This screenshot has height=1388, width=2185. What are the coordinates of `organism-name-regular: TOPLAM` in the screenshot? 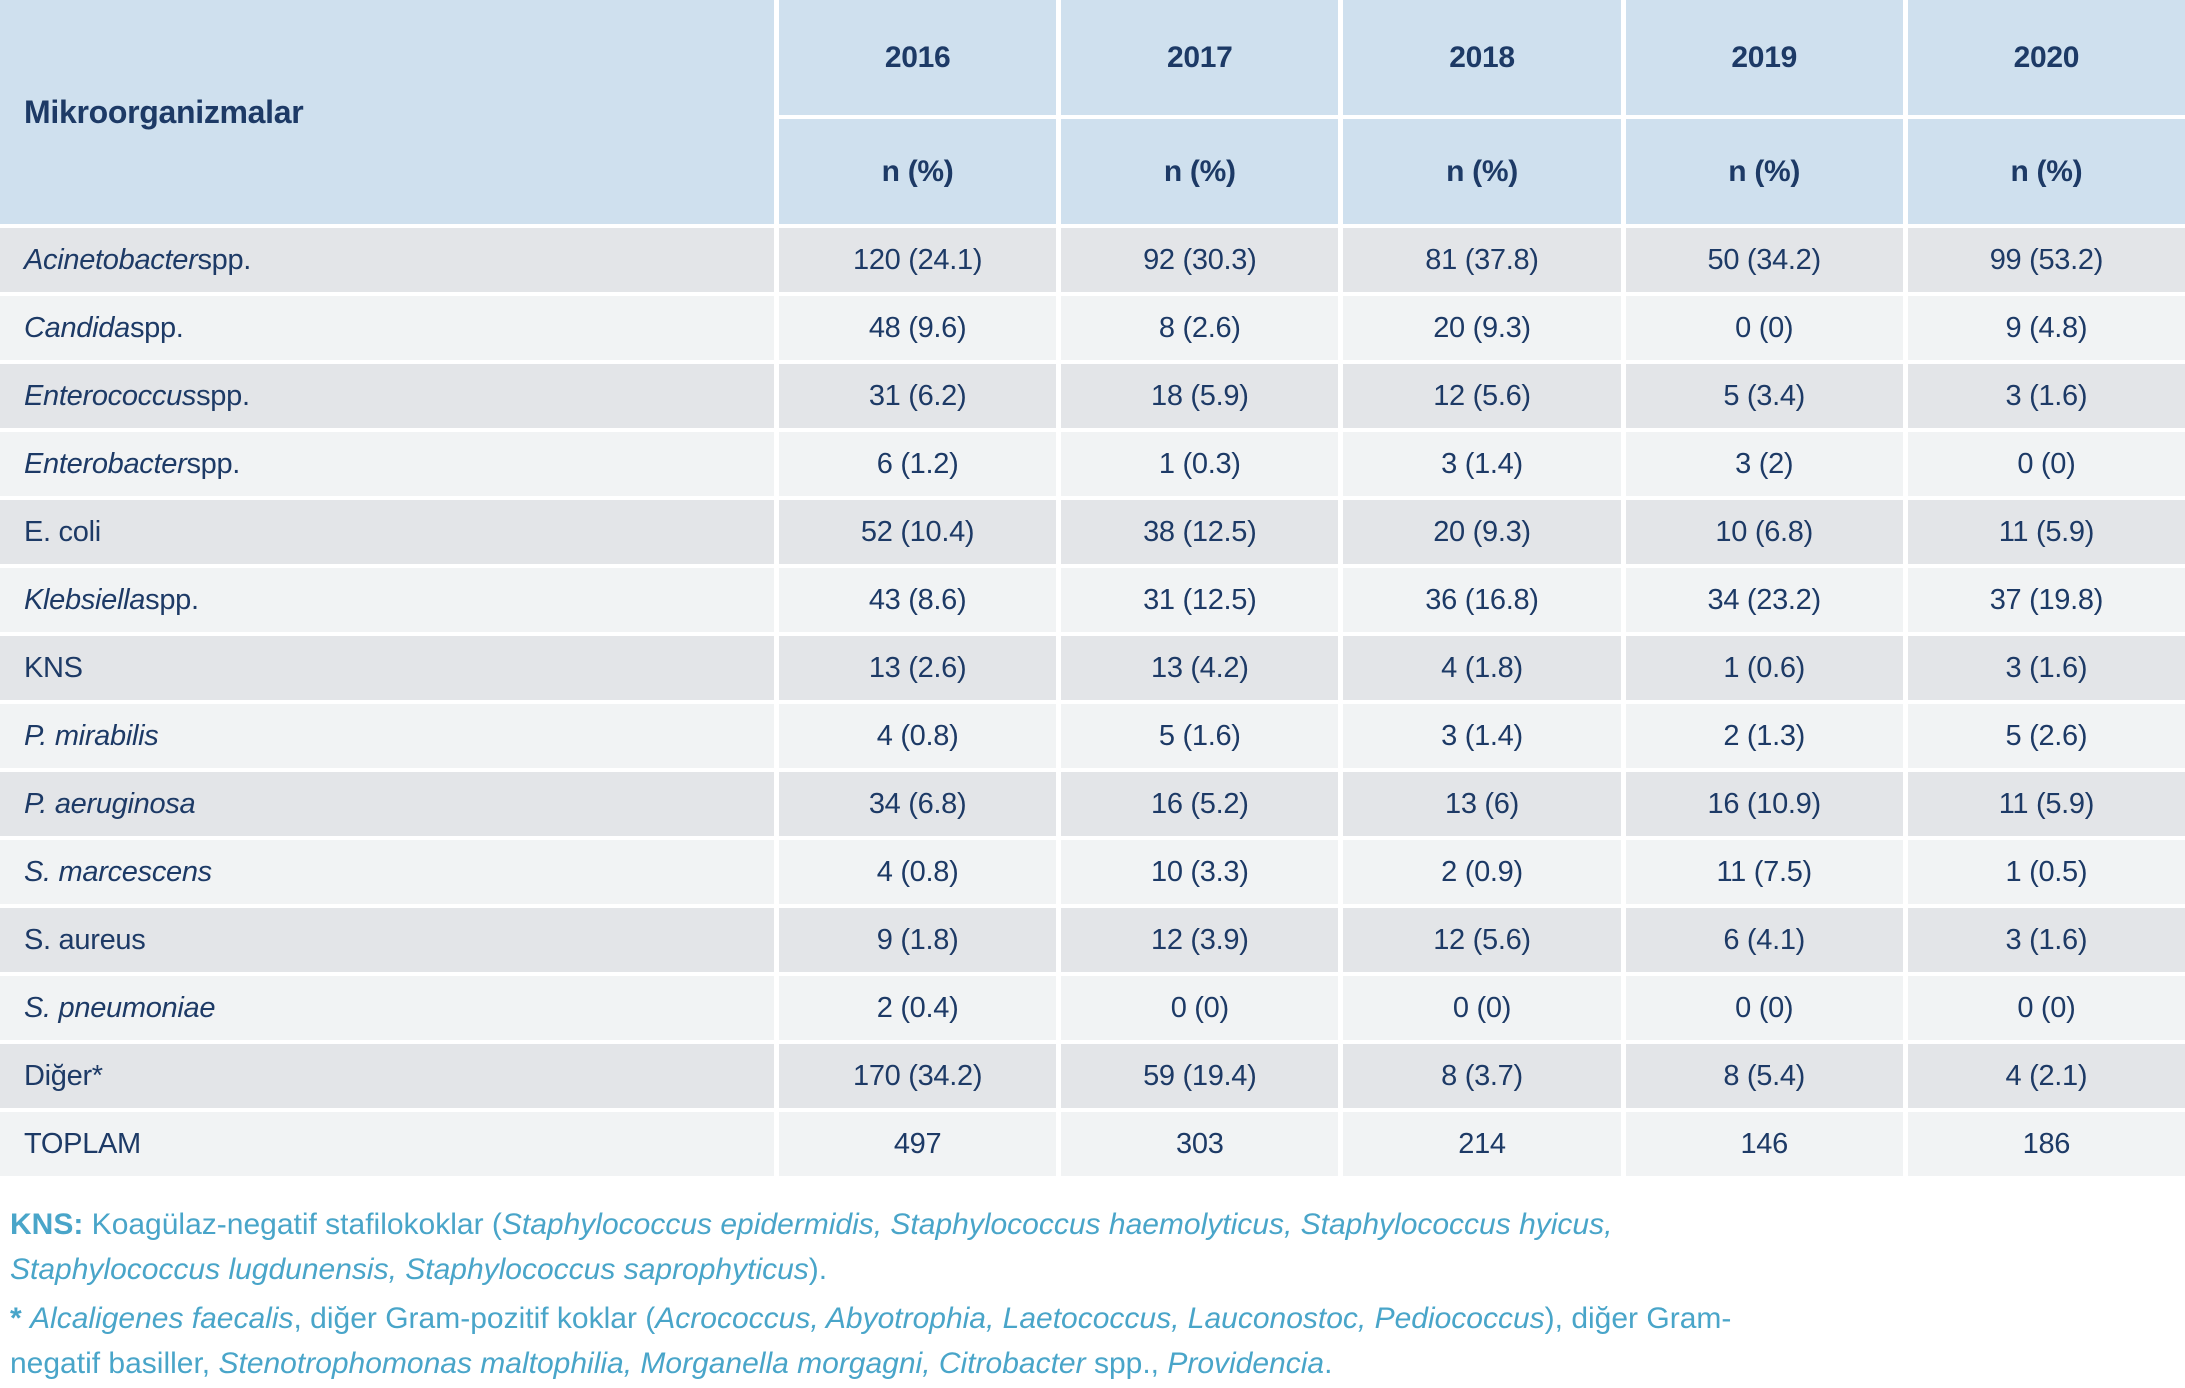 It's located at (82, 1143).